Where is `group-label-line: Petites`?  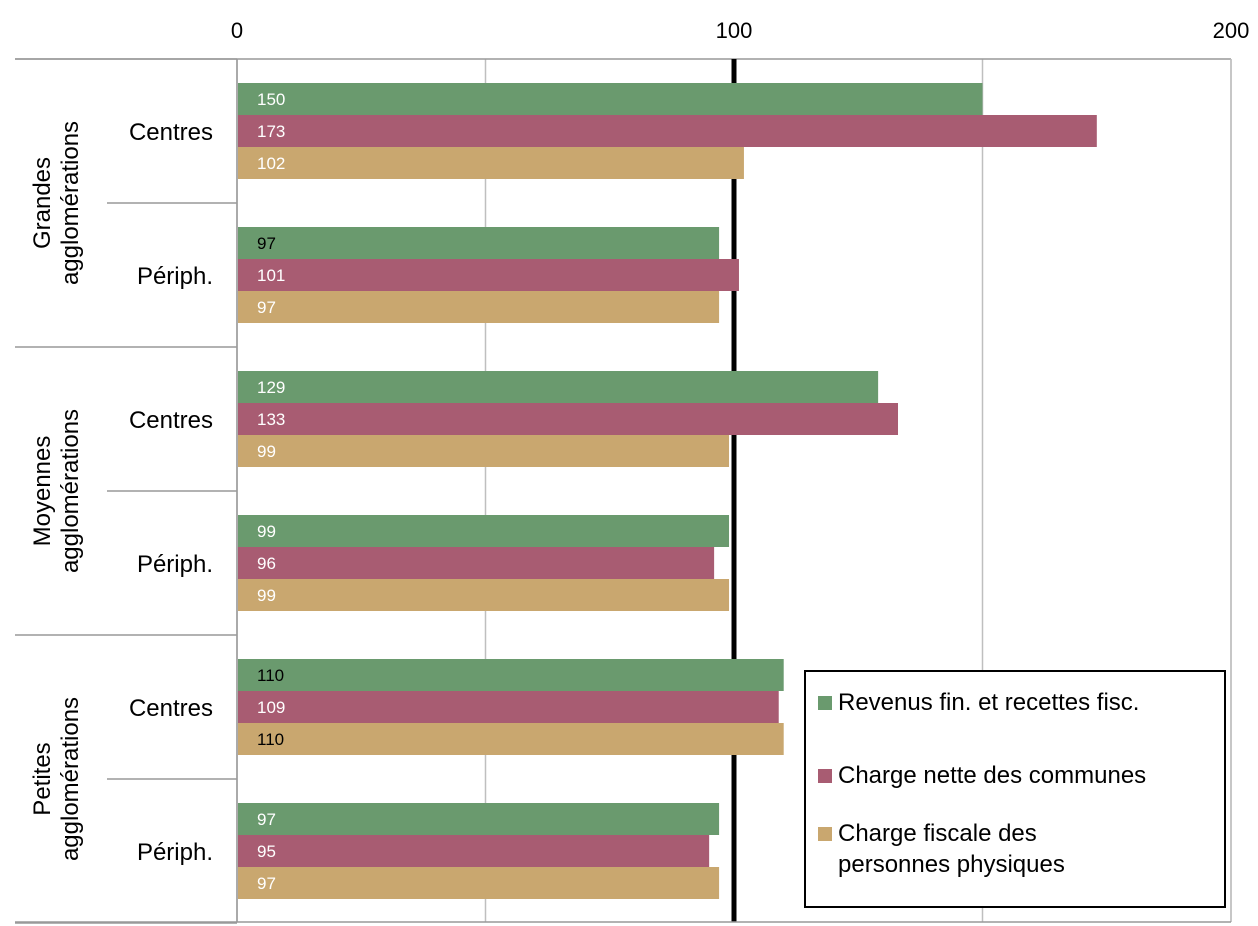
group-label-line: Petites is located at coordinates (42, 778).